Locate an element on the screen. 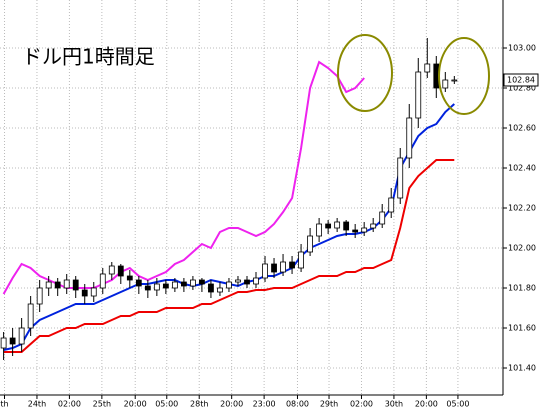 The height and width of the screenshot is (410, 540). y-tick-label: 102.20 is located at coordinates (522, 208).